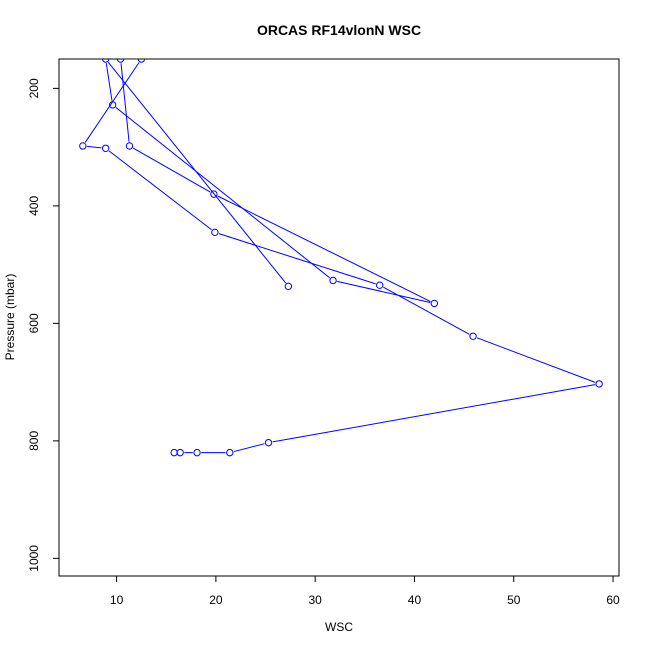 The width and height of the screenshot is (650, 650). I want to click on y-axis-label: Pressure (mbar), so click(10, 317).